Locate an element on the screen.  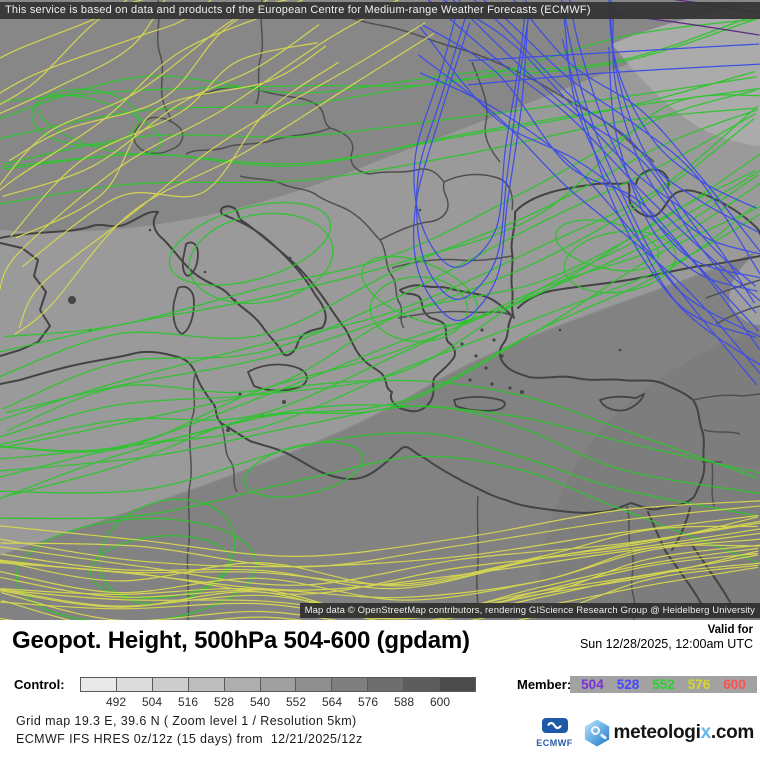
member-value-576: 576 is located at coordinates (699, 684).